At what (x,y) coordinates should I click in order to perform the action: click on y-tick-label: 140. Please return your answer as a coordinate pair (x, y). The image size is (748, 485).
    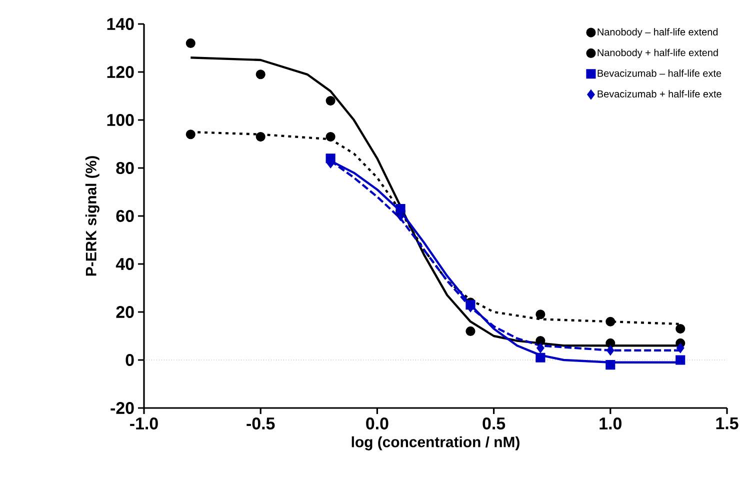
    Looking at the image, I should click on (120, 24).